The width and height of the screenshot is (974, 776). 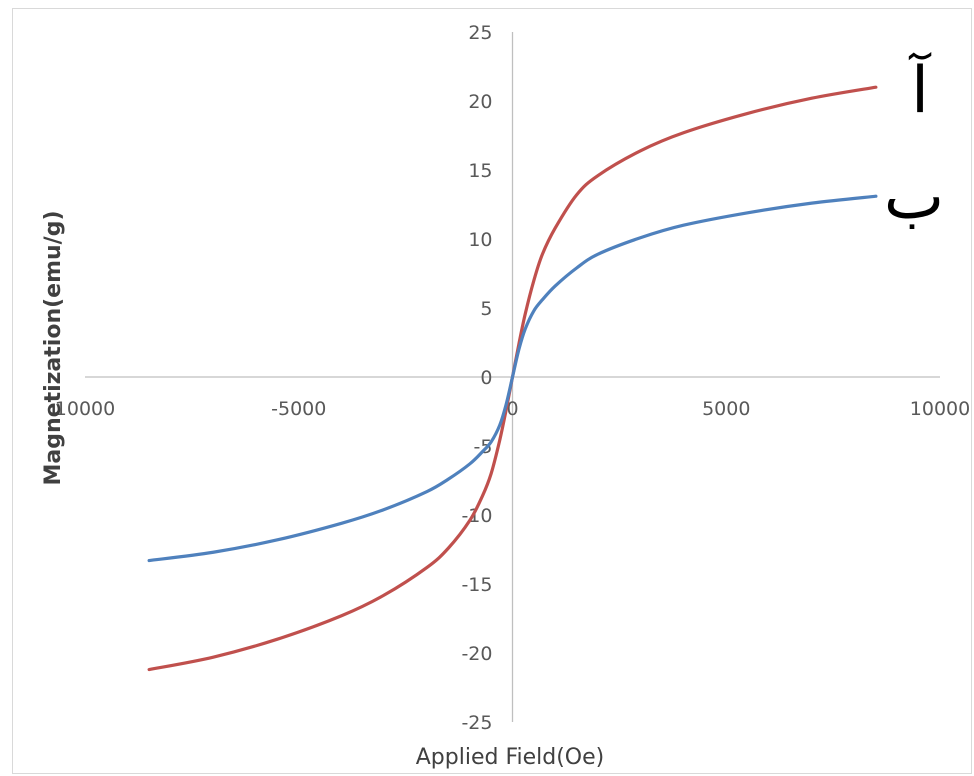 I want to click on y-tick-label: 10, so click(x=480, y=240).